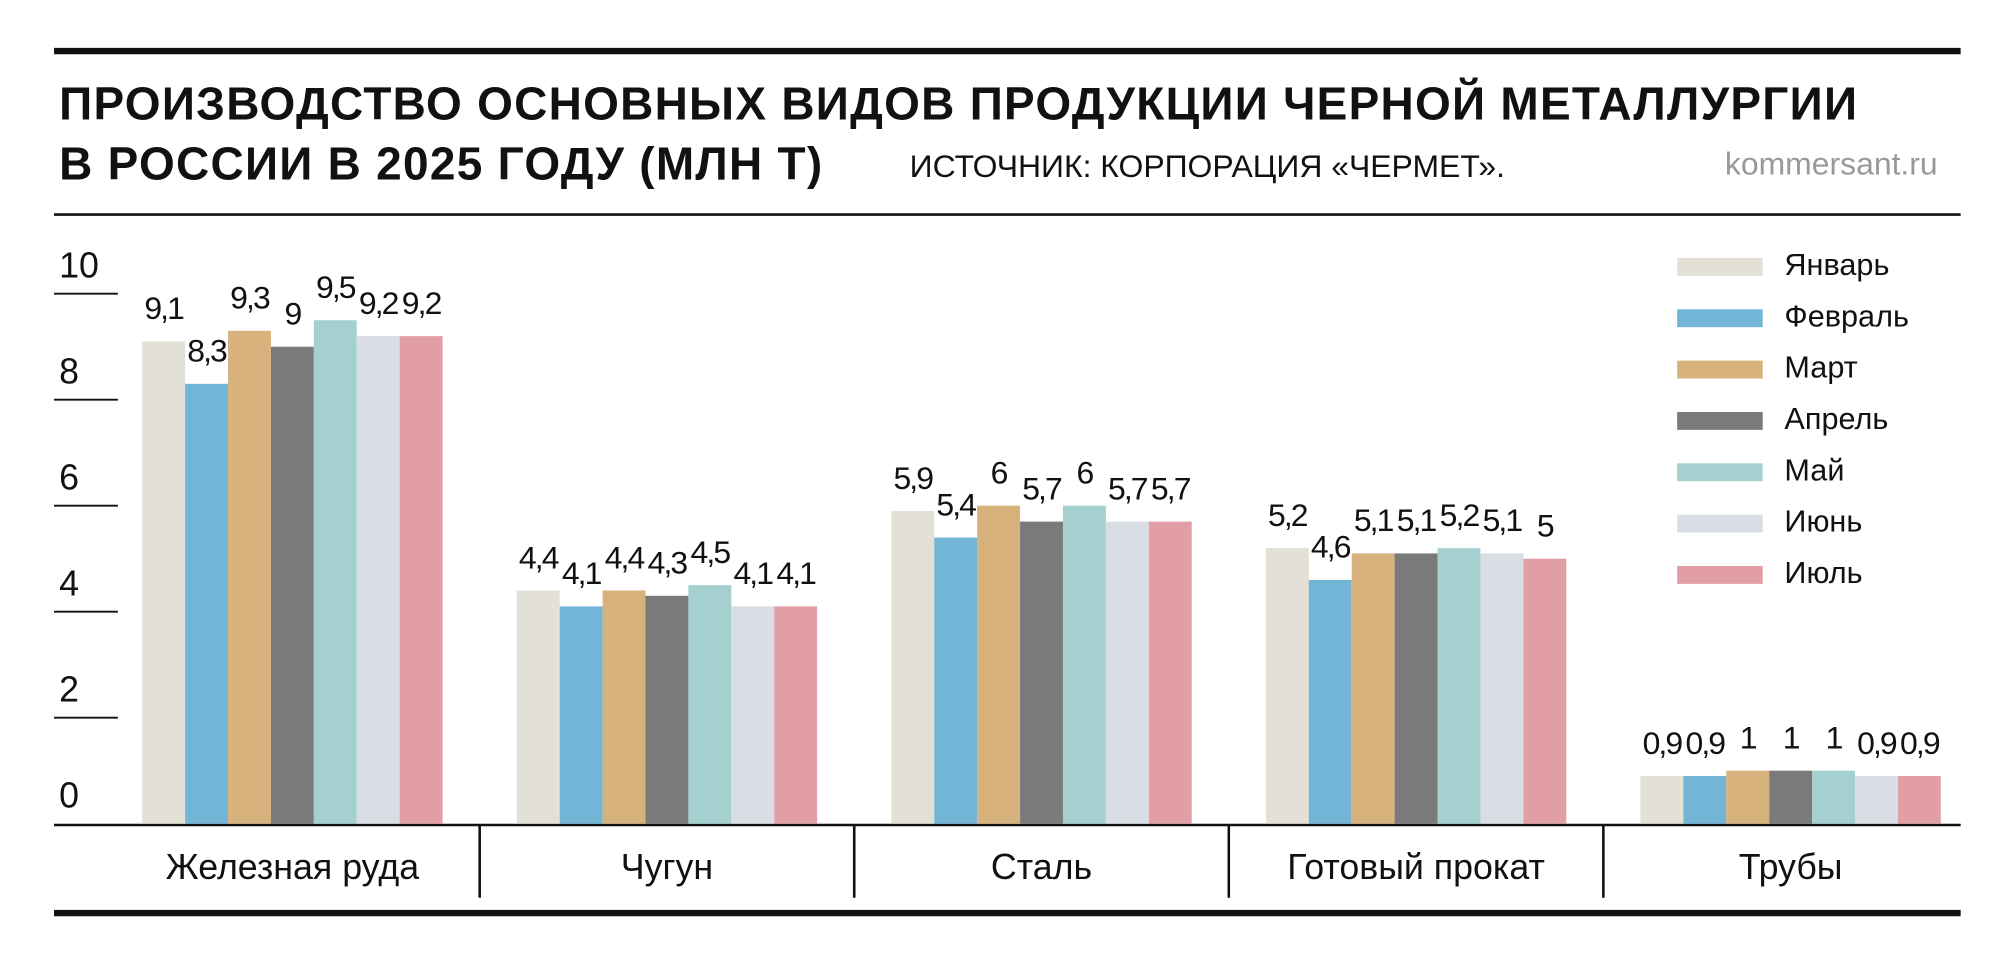 The width and height of the screenshot is (1993, 968). I want to click on legend-label: Июль, so click(1823, 573).